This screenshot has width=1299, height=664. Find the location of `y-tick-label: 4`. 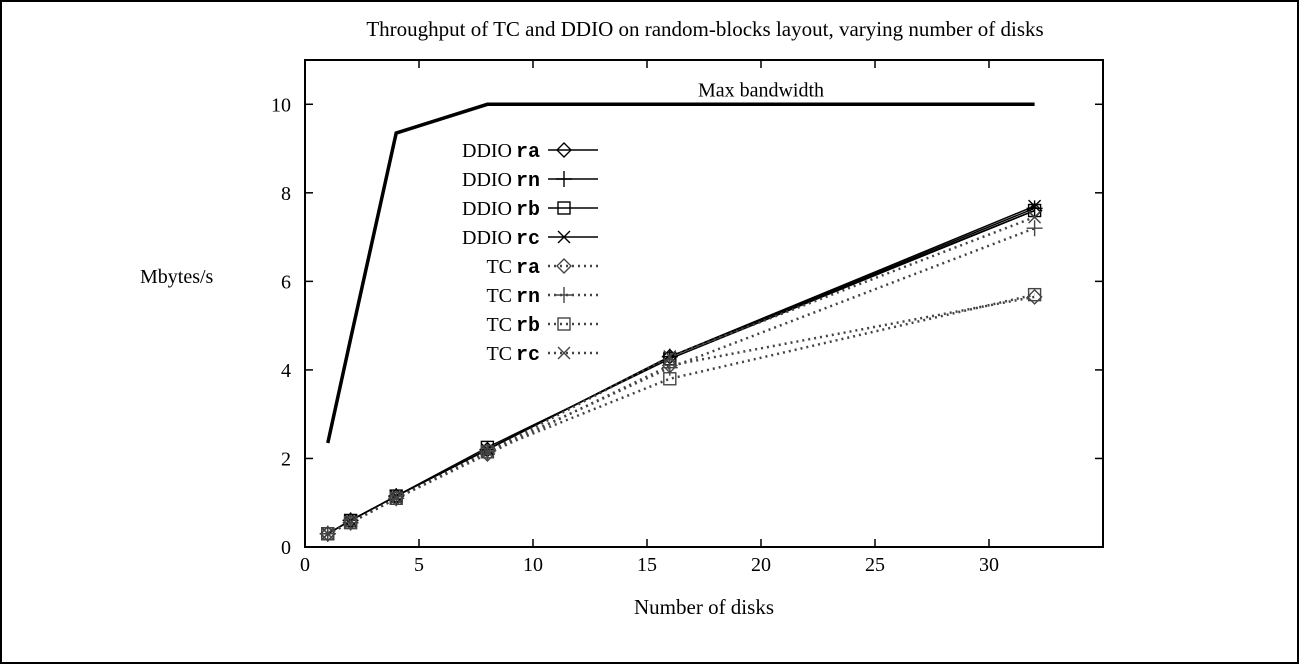

y-tick-label: 4 is located at coordinates (286, 371).